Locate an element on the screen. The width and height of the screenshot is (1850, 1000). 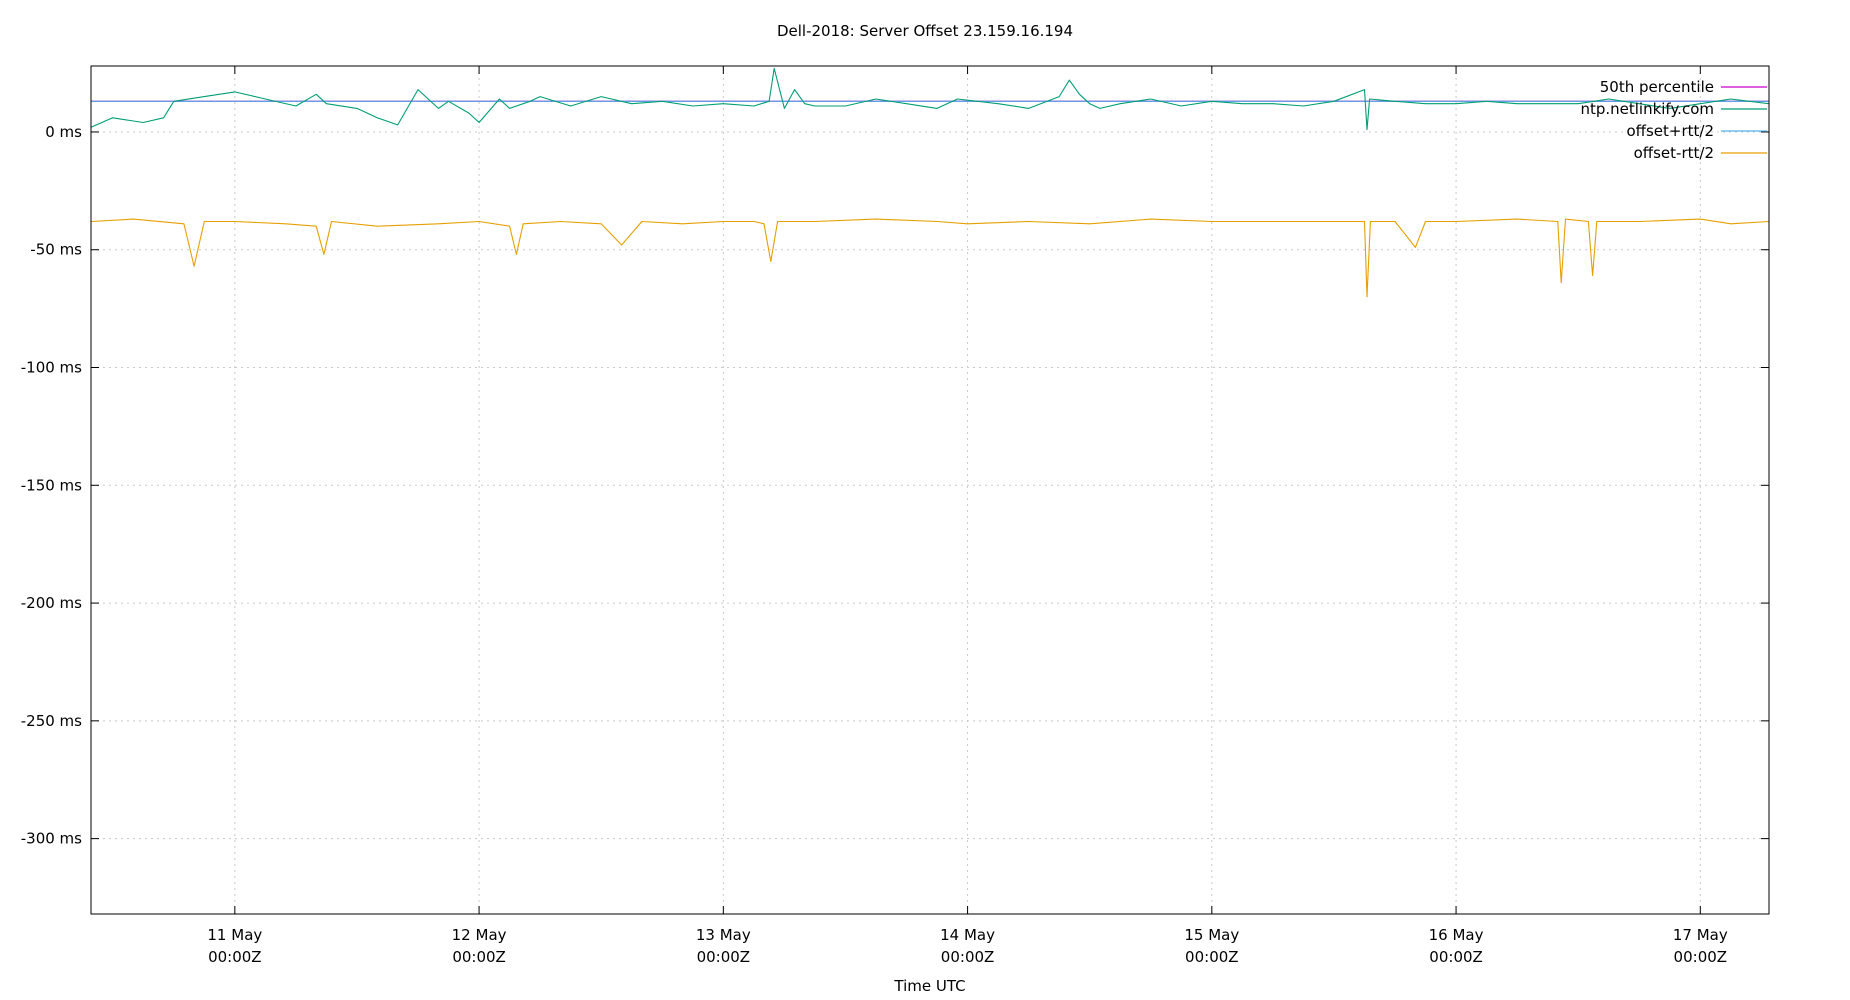
y-tick-label: -300 ms is located at coordinates (51, 839).